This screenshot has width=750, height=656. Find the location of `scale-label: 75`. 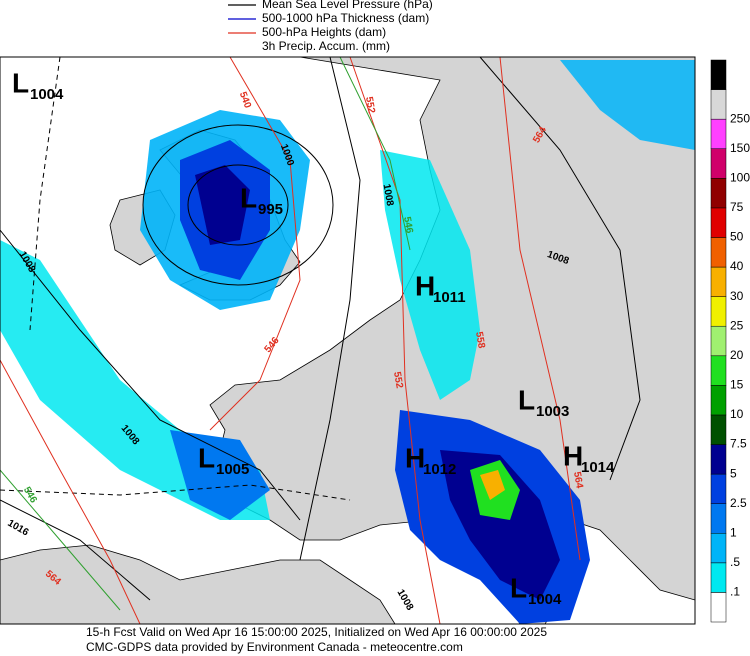

scale-label: 75 is located at coordinates (737, 207).